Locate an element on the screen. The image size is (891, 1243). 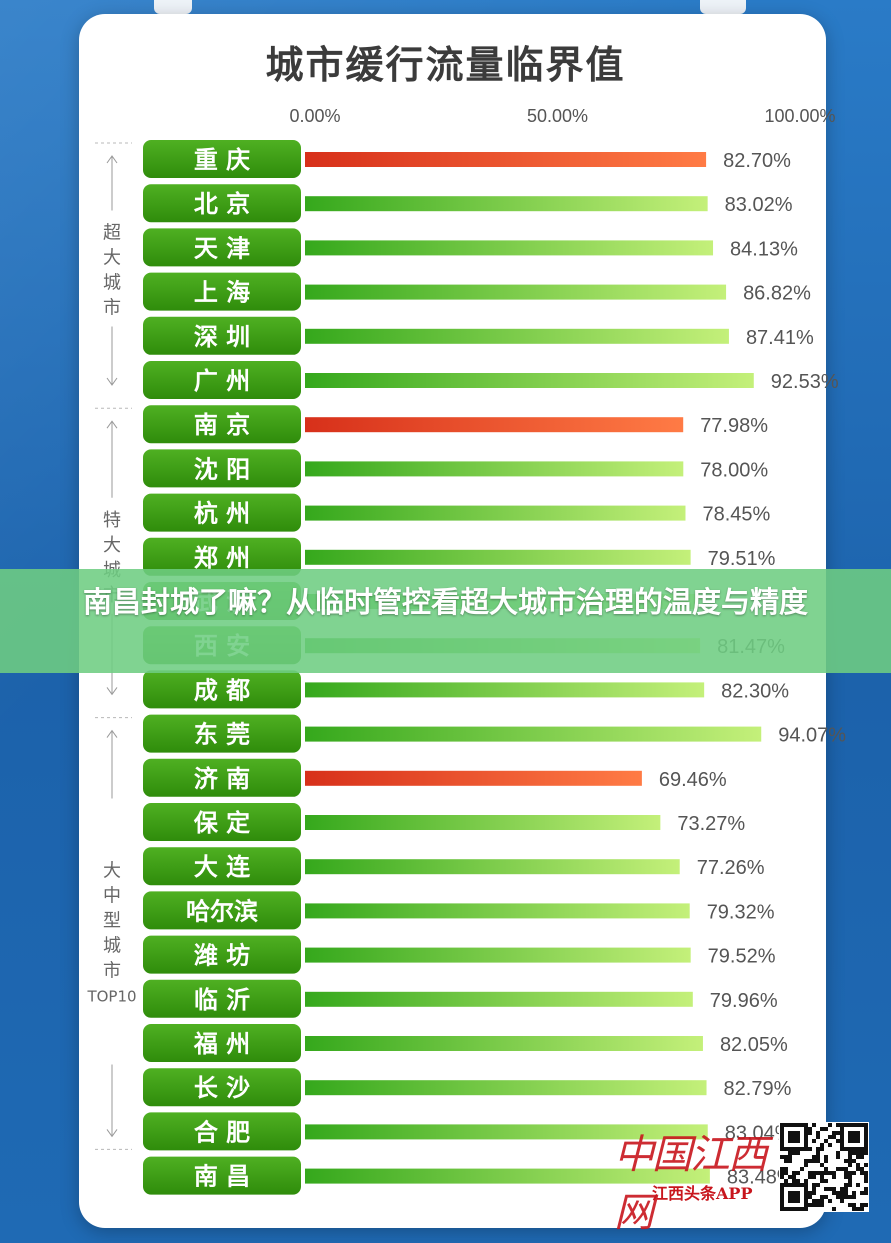
value-label: 73.27% is located at coordinates (711, 824).